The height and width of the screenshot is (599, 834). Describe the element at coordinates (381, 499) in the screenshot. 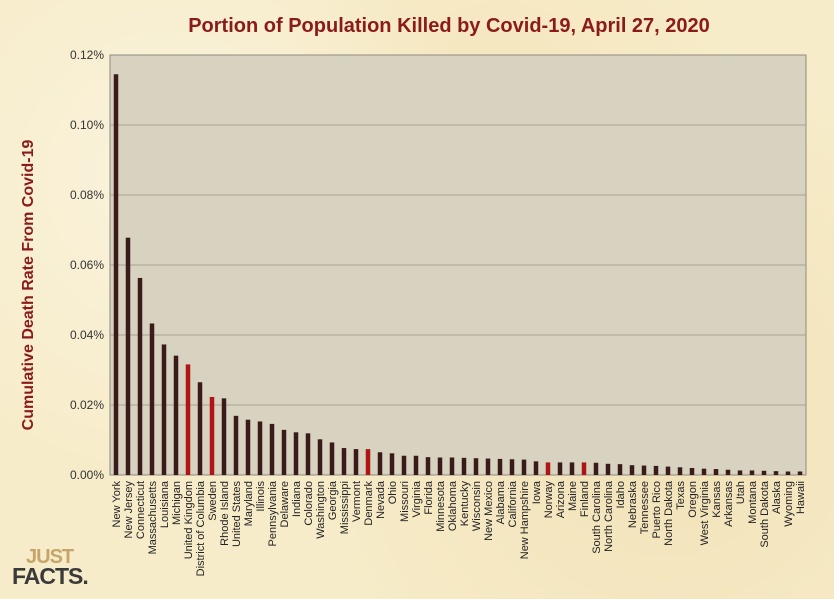

I see `x-tick-label: Nevada` at that location.